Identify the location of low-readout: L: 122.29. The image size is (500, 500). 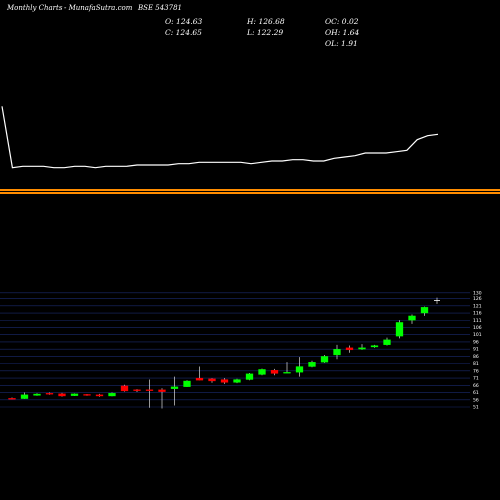
(265, 32).